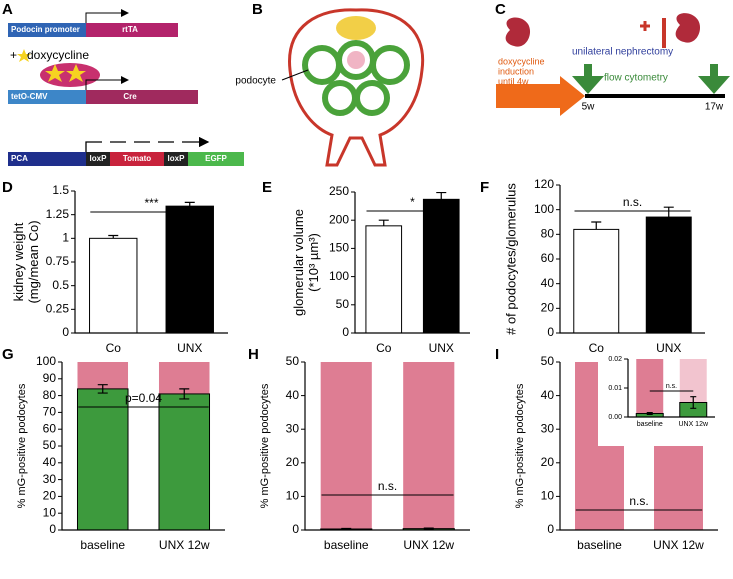 This screenshot has width=733, height=579. Describe the element at coordinates (615, 388) in the screenshot. I see `y-tick-label: 0.01` at that location.